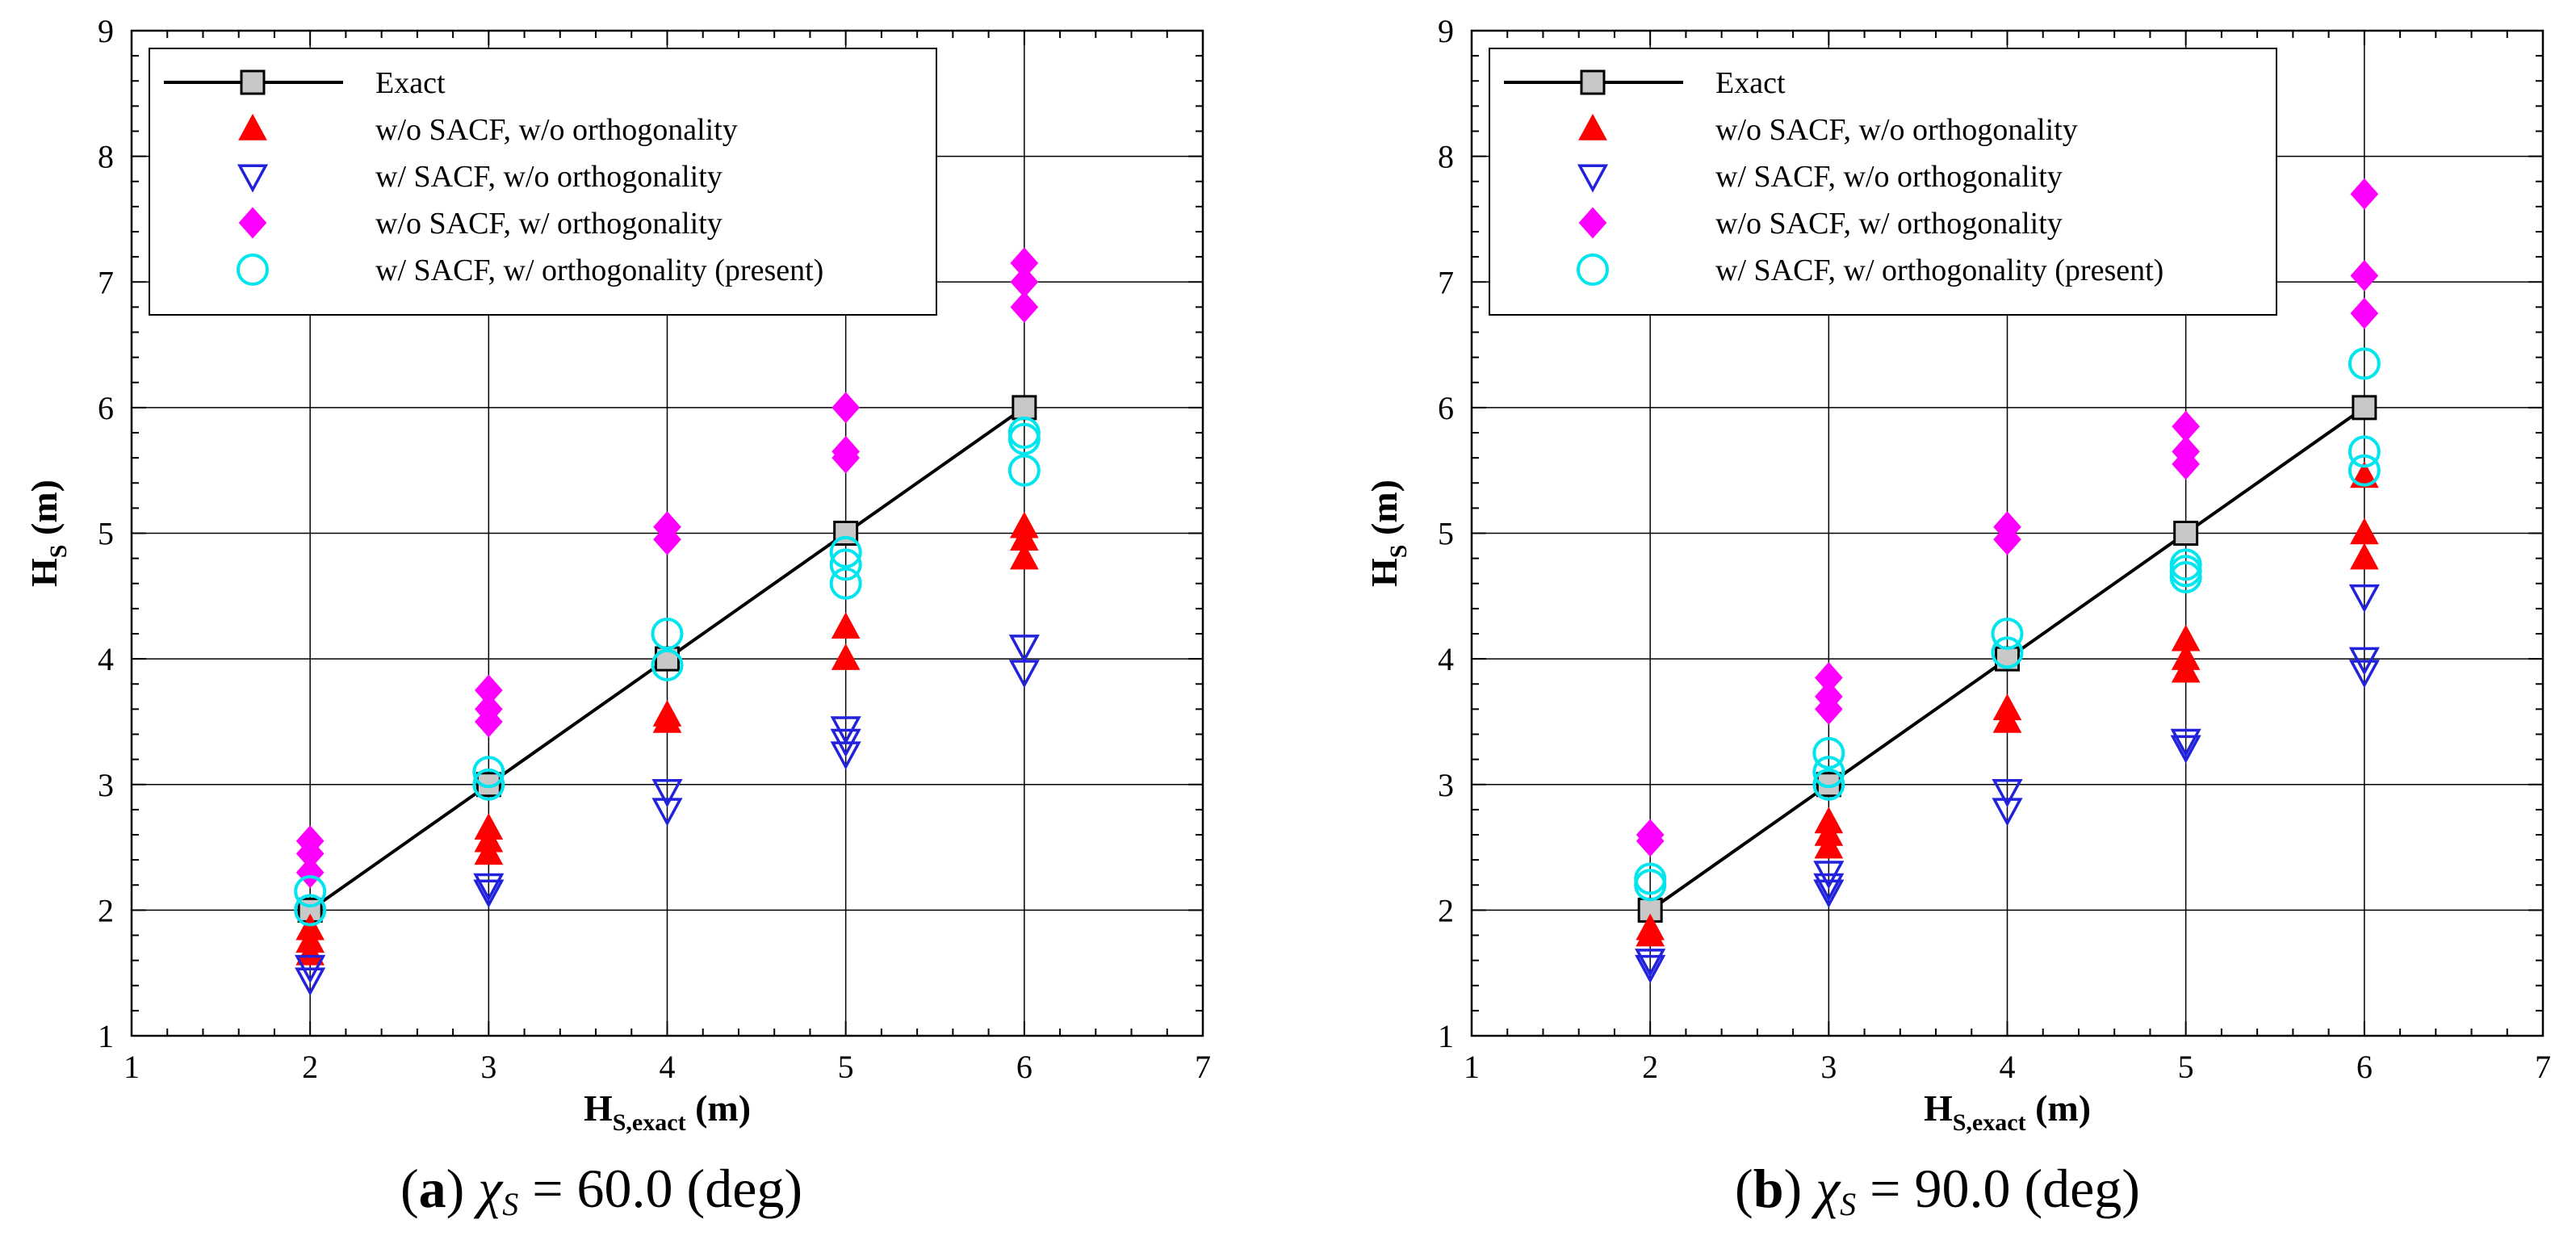  I want to click on x-tick-label: 2, so click(310, 1067).